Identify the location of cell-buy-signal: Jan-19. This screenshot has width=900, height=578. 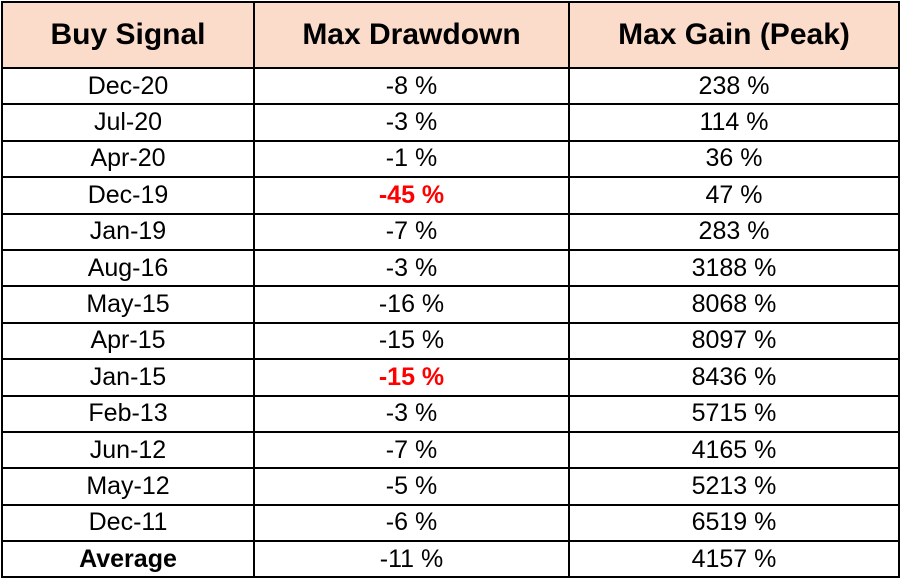
(128, 231).